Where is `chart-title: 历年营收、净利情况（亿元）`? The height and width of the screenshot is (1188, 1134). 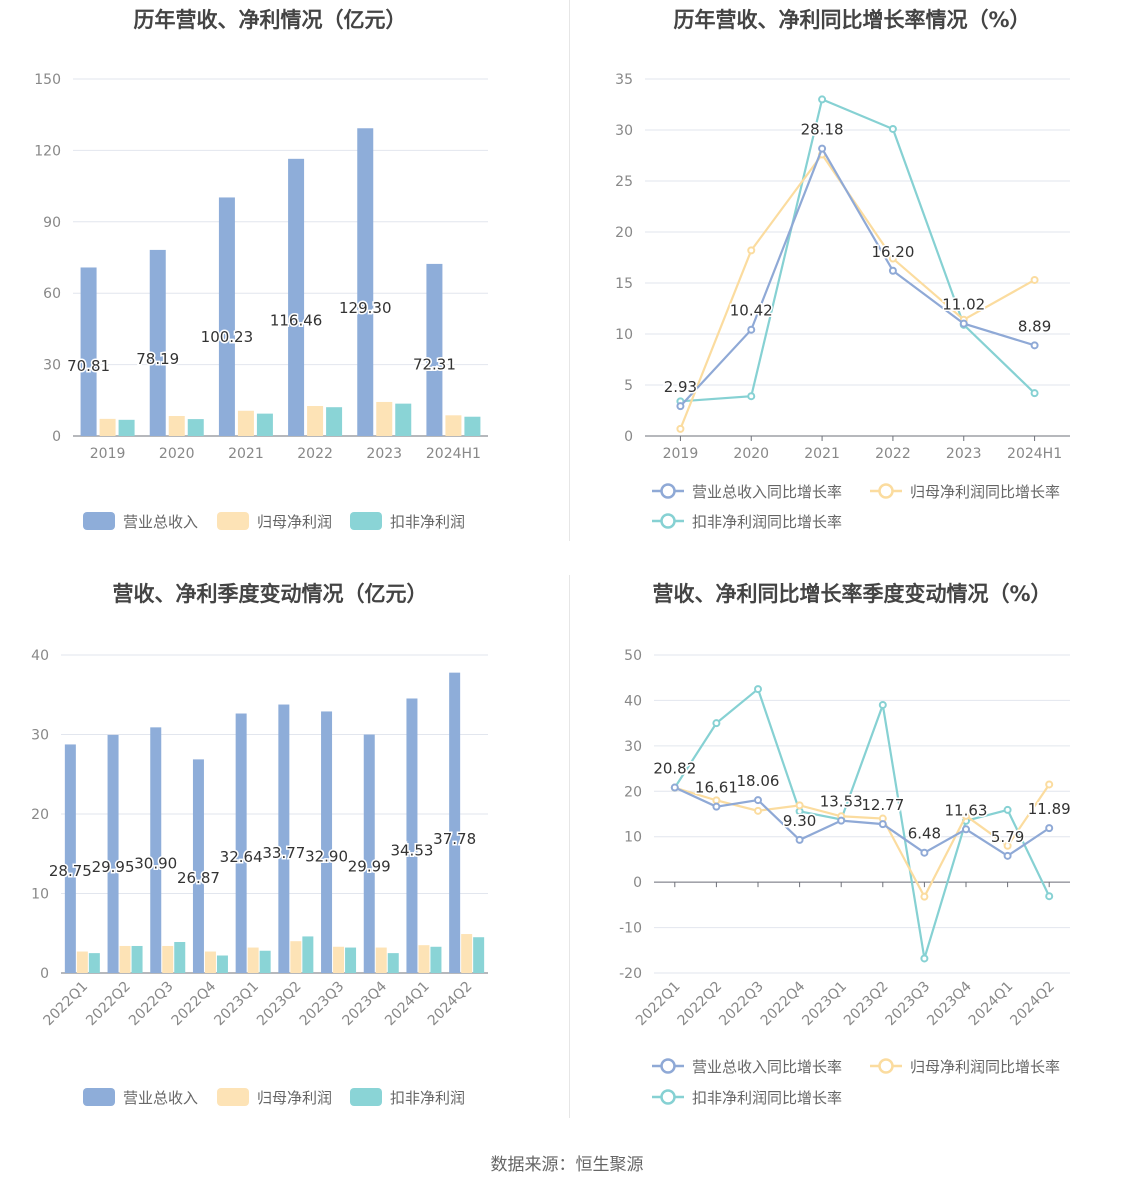 chart-title: 历年营收、净利情况（亿元） is located at coordinates (270, 20).